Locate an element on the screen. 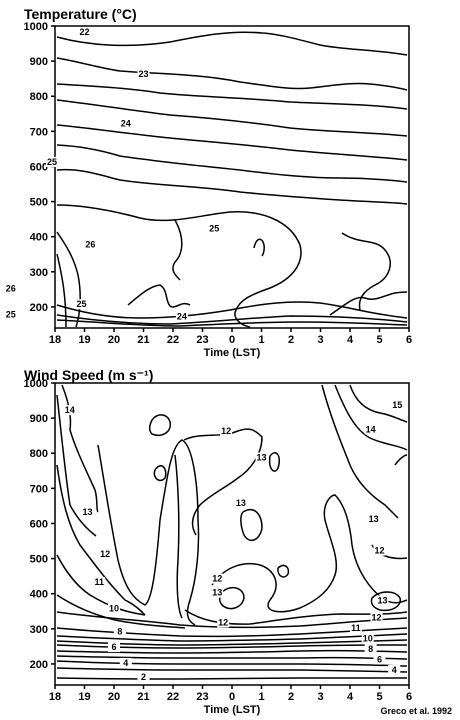 This screenshot has height=720, width=460. temperature-xtick-label: 3 is located at coordinates (320, 340).